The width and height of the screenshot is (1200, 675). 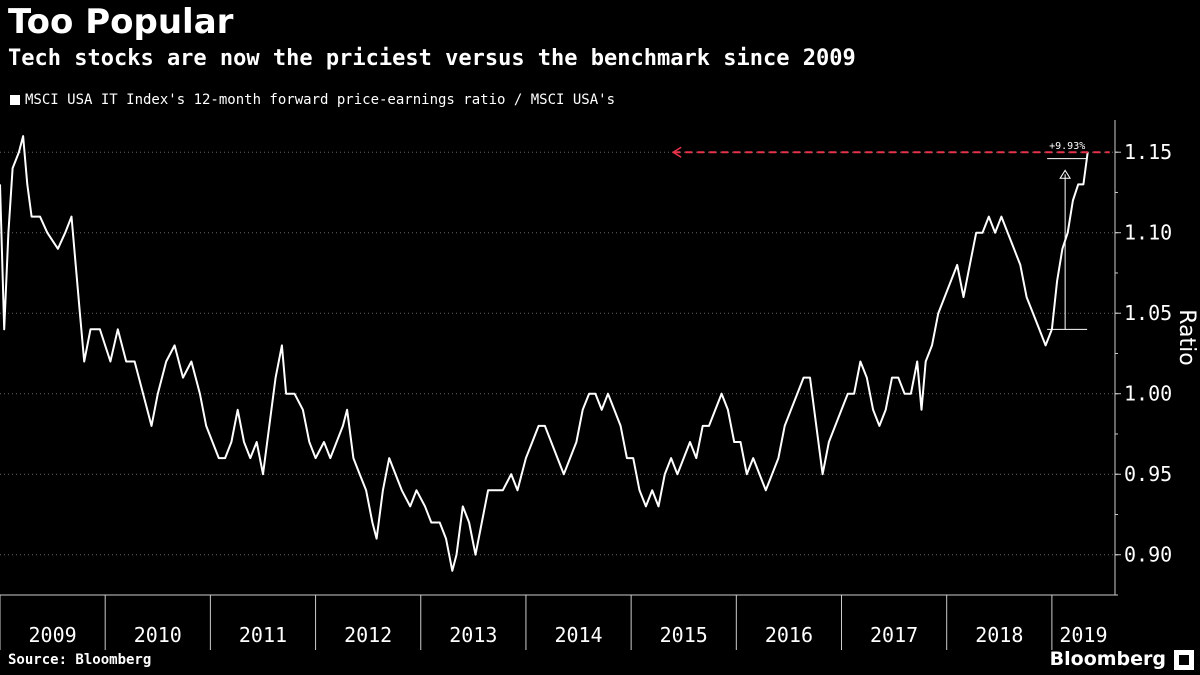 I want to click on x-tick-label: 2017, so click(x=894, y=635).